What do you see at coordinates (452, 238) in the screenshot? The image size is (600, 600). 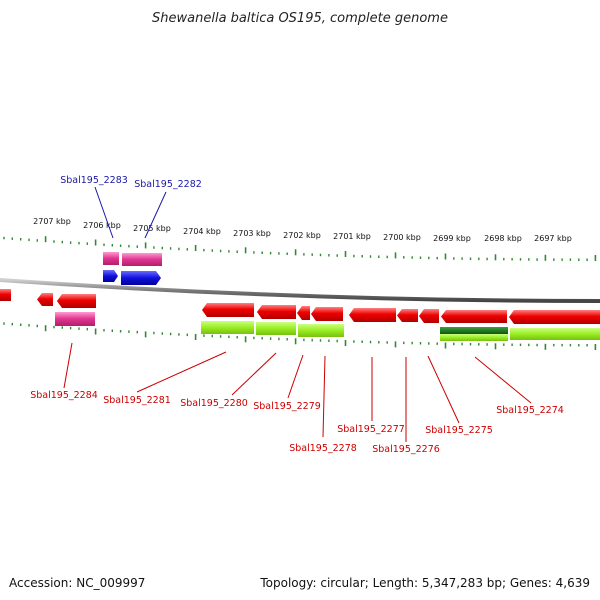 I see `scale-label: 2699 kbp` at bounding box center [452, 238].